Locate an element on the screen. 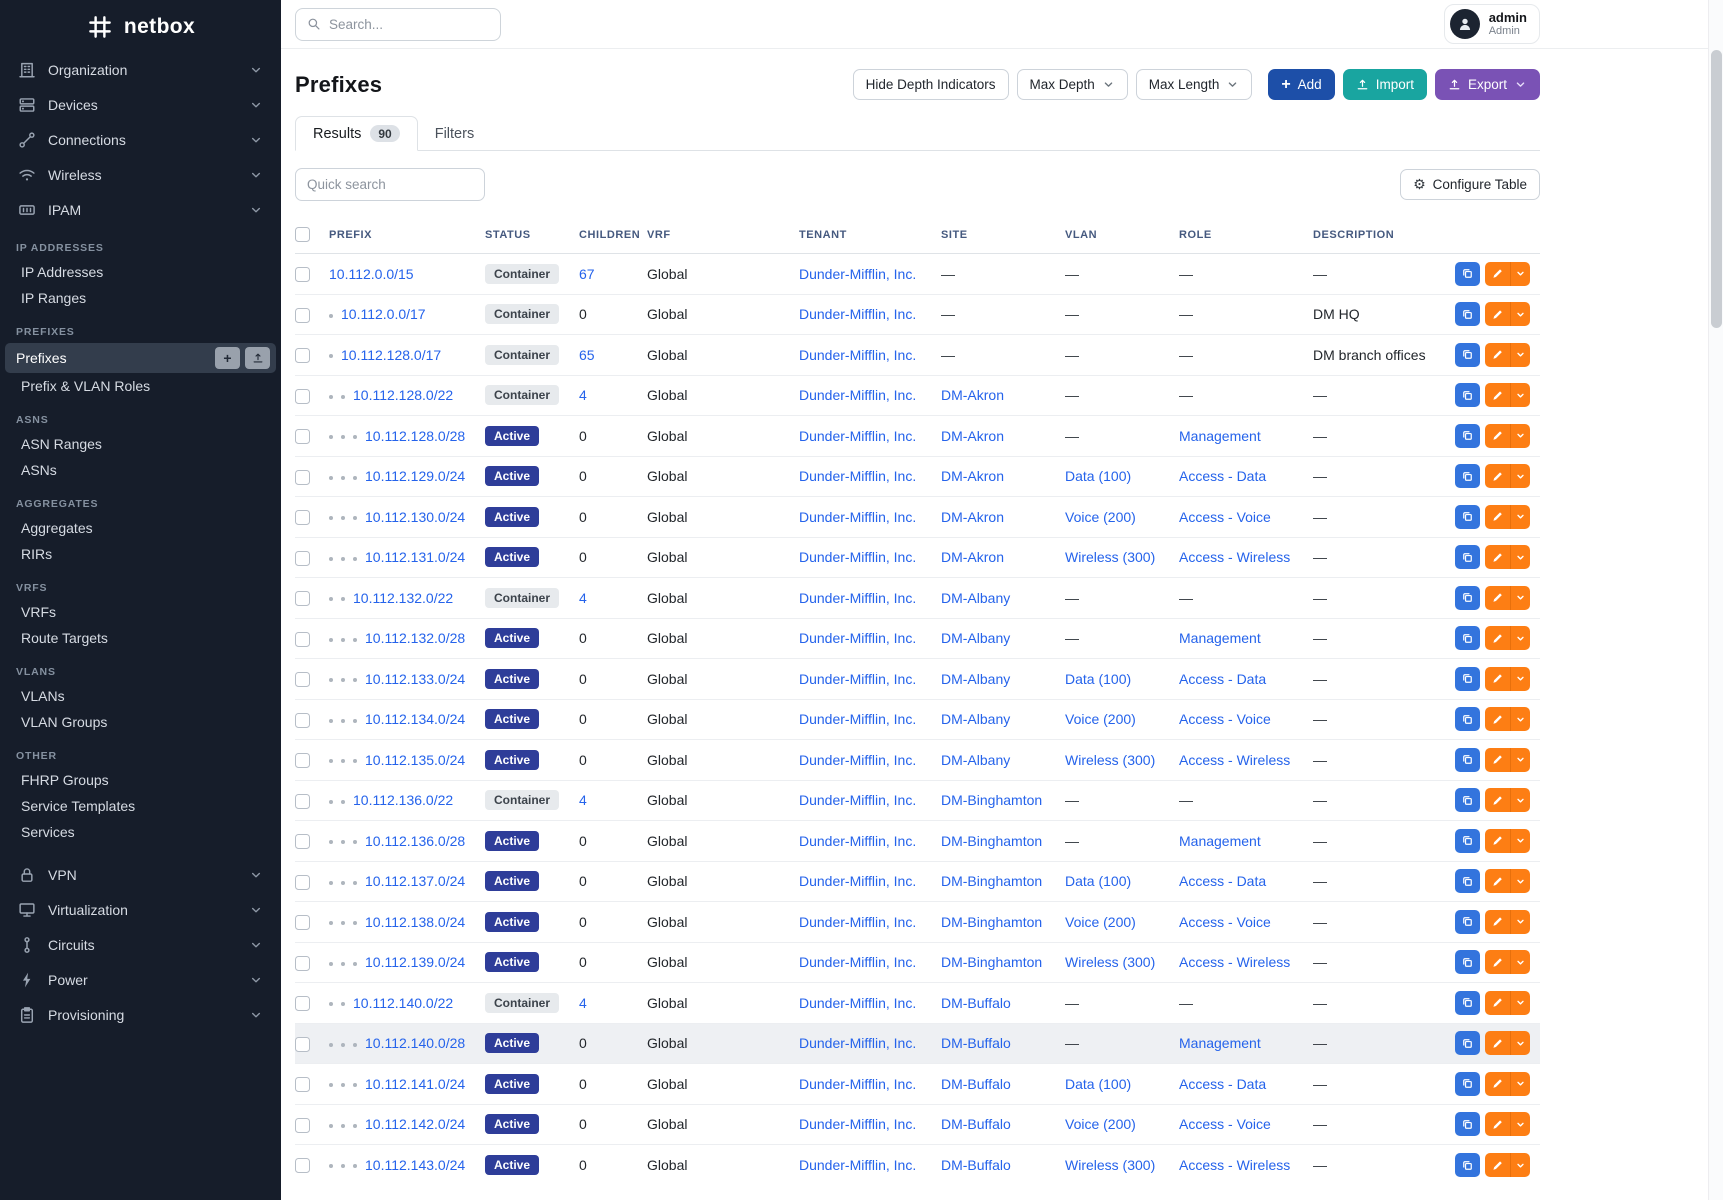  quick-search-input is located at coordinates (390, 184).